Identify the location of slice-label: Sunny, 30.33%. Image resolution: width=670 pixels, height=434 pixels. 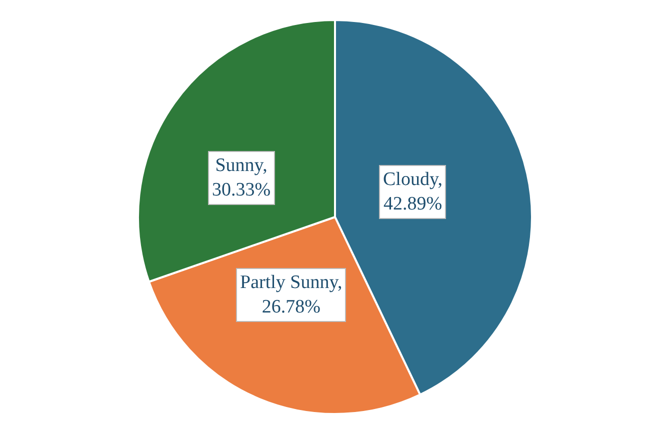
(241, 178).